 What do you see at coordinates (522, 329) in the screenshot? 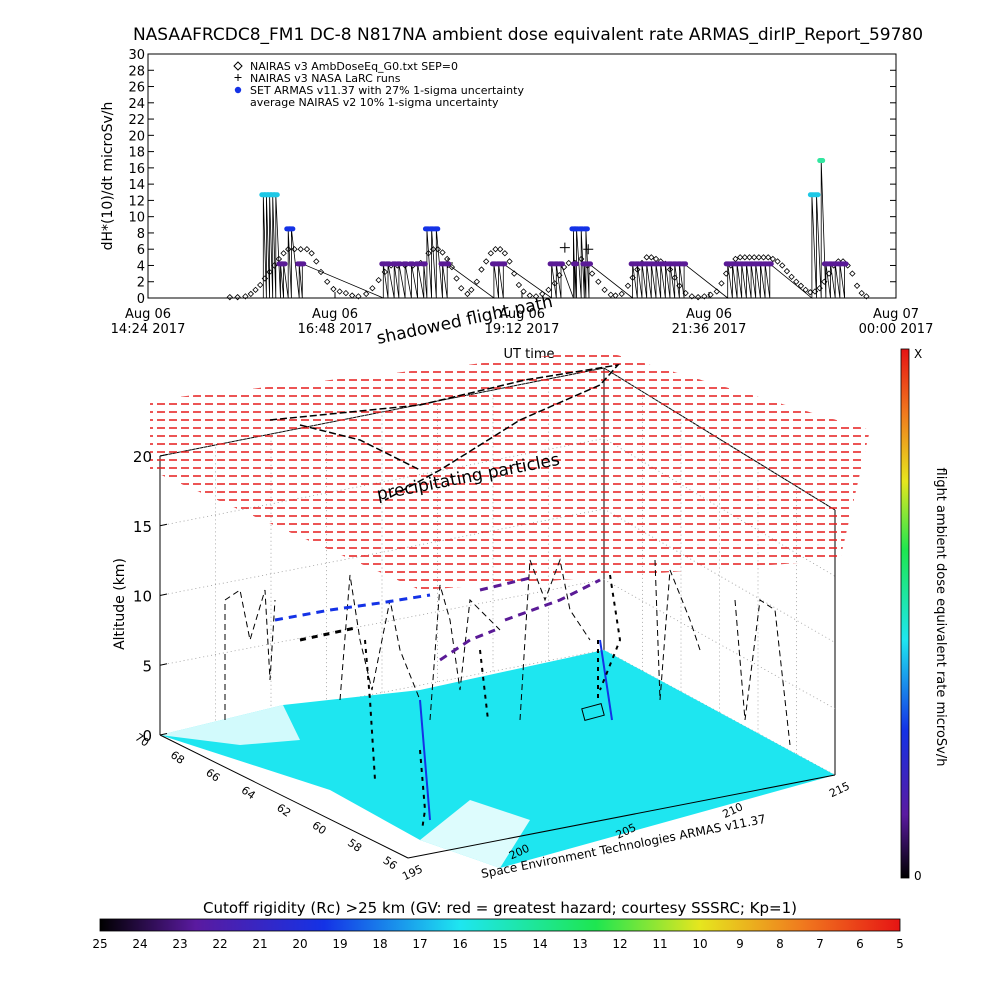
I see `x-tick-label: 19:12 2017` at bounding box center [522, 329].